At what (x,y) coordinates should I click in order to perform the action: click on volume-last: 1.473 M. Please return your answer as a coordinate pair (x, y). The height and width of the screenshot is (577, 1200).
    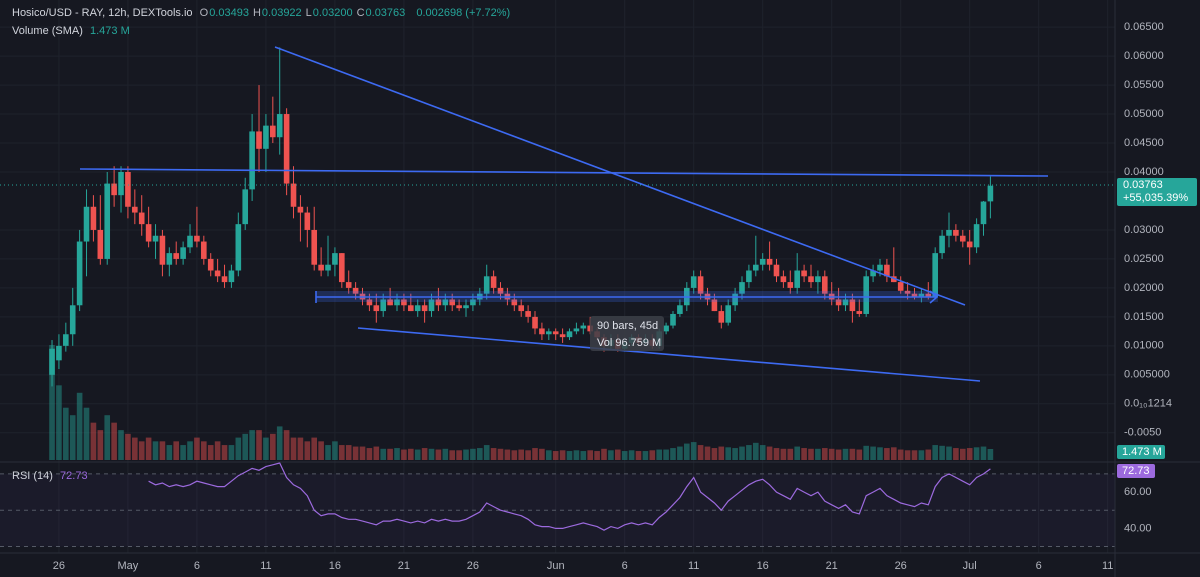
    Looking at the image, I should click on (1142, 452).